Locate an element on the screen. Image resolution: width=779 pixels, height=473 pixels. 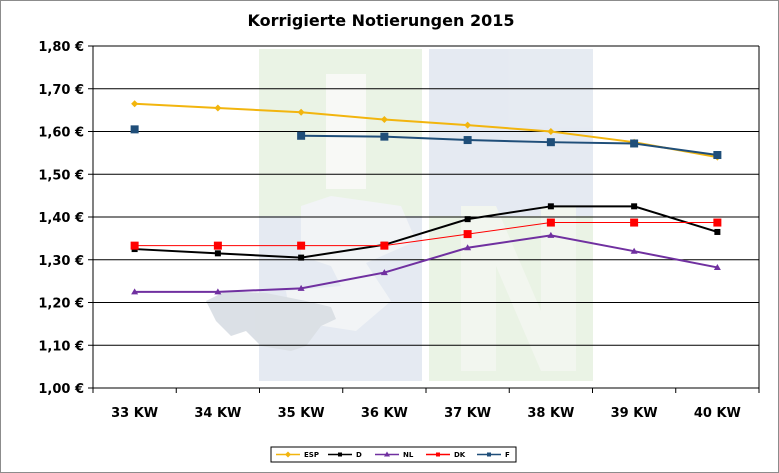
y-tick-label: 1,50 € is located at coordinates (61, 175).